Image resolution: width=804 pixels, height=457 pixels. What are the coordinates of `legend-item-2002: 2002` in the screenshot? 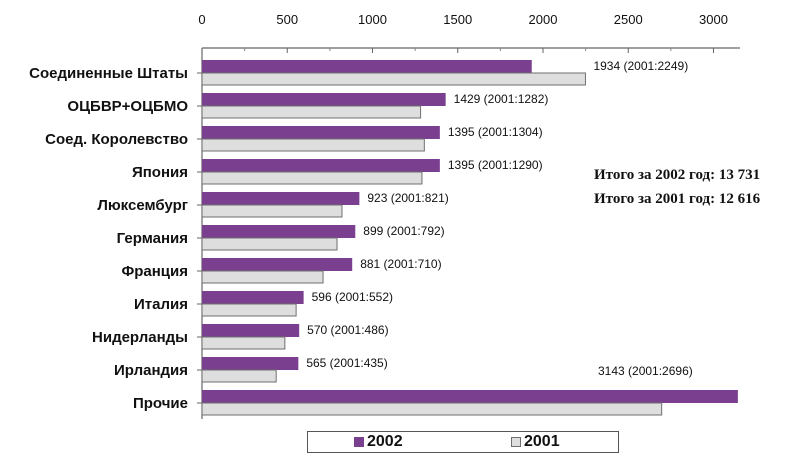 It's located at (378, 442).